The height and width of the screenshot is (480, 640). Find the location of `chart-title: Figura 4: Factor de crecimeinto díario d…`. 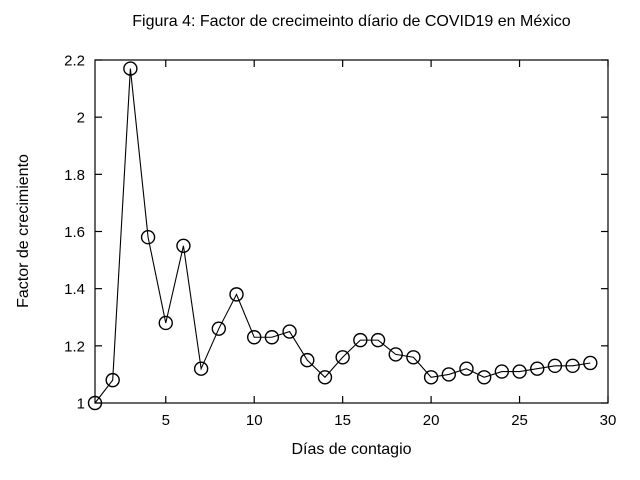

chart-title: Figura 4: Factor de crecimeinto díario d… is located at coordinates (351, 21).